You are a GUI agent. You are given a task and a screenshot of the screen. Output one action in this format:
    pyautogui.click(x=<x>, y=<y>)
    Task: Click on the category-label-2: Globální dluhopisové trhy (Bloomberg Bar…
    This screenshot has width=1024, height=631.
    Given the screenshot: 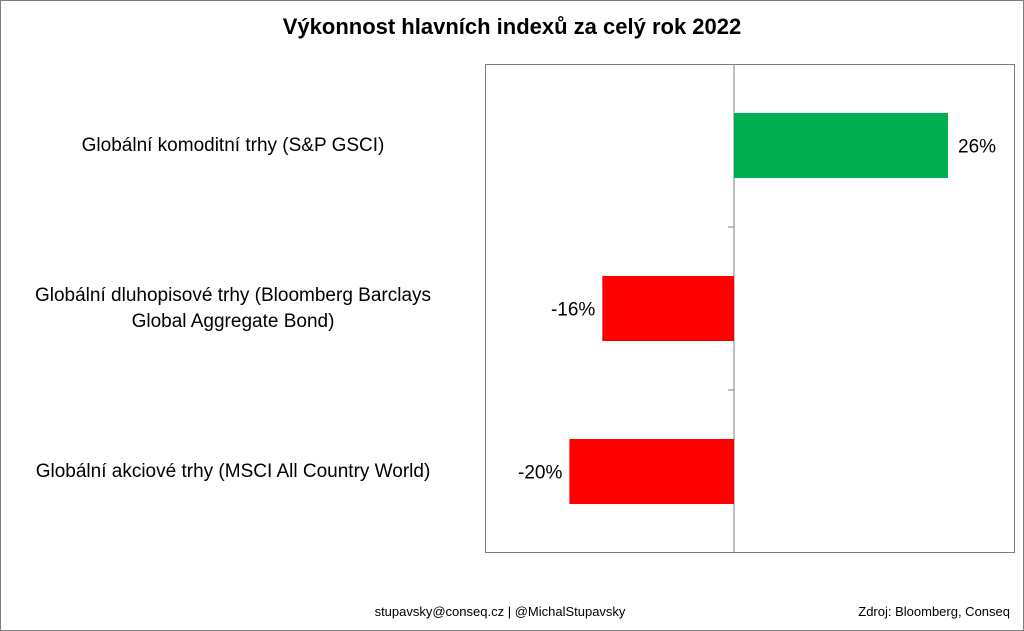 What is the action you would take?
    pyautogui.click(x=233, y=309)
    